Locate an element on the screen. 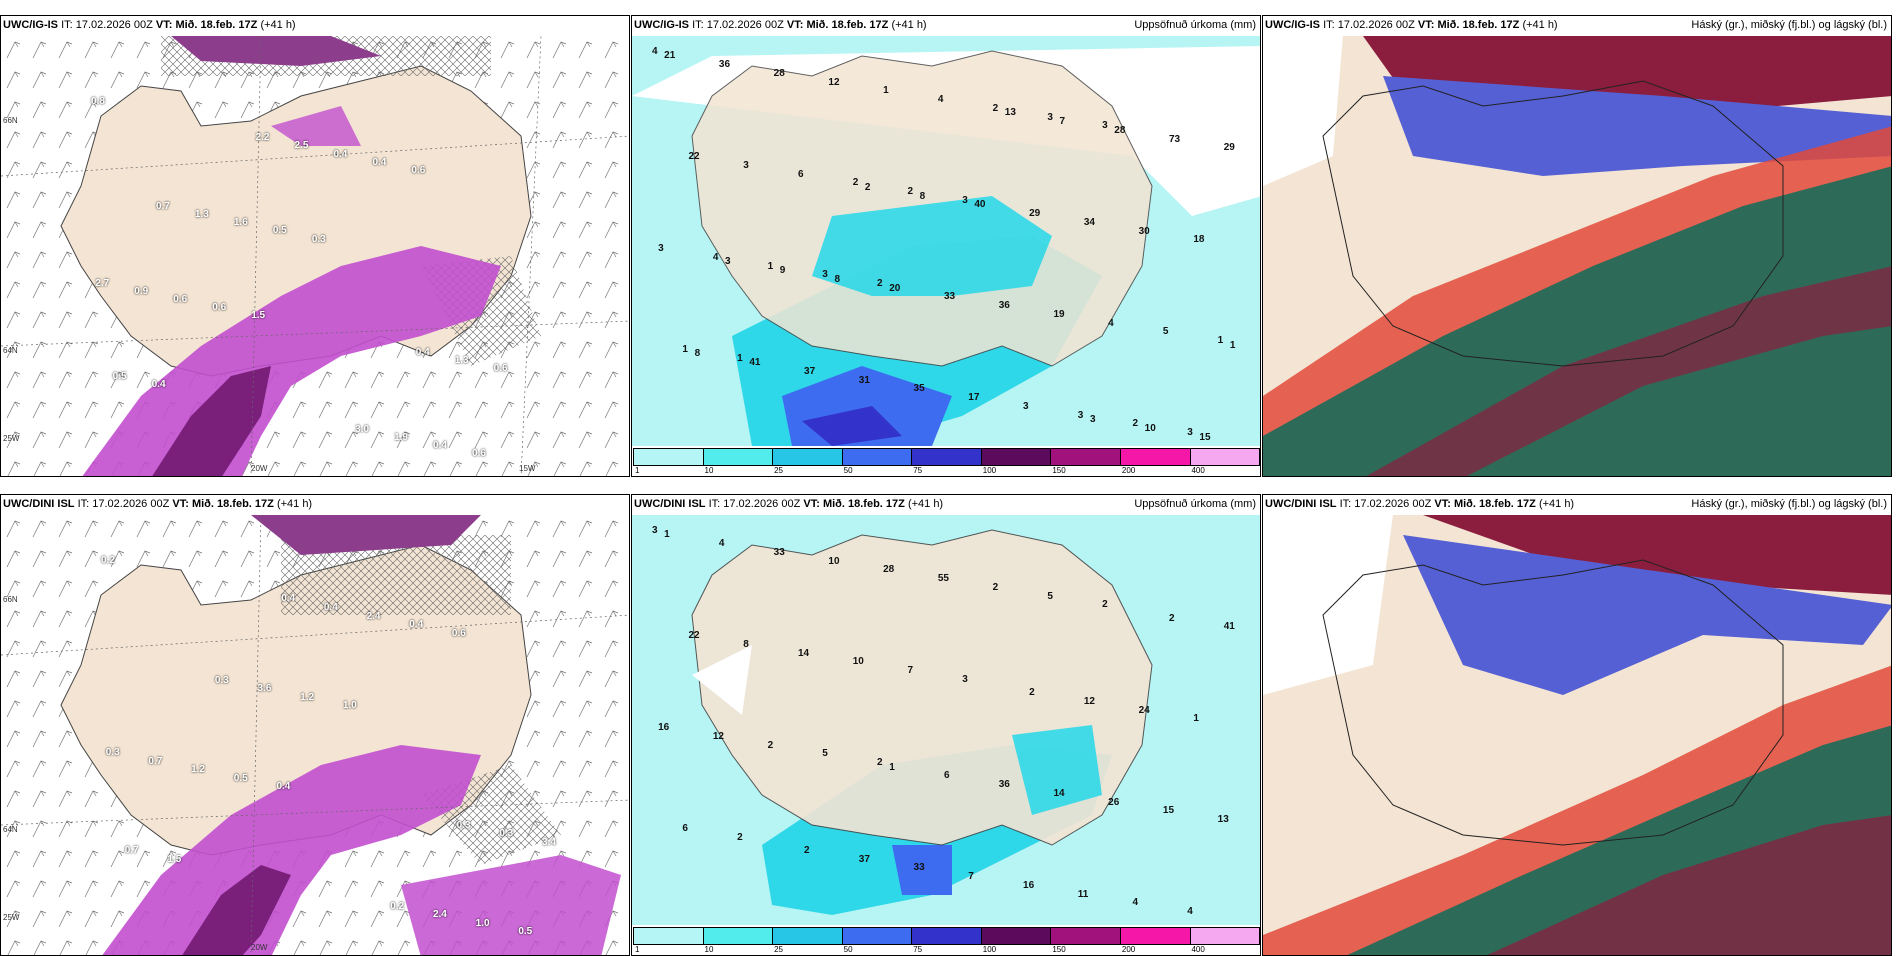 Image resolution: width=1900 pixels, height=956 pixels. value-label: 40 is located at coordinates (980, 205).